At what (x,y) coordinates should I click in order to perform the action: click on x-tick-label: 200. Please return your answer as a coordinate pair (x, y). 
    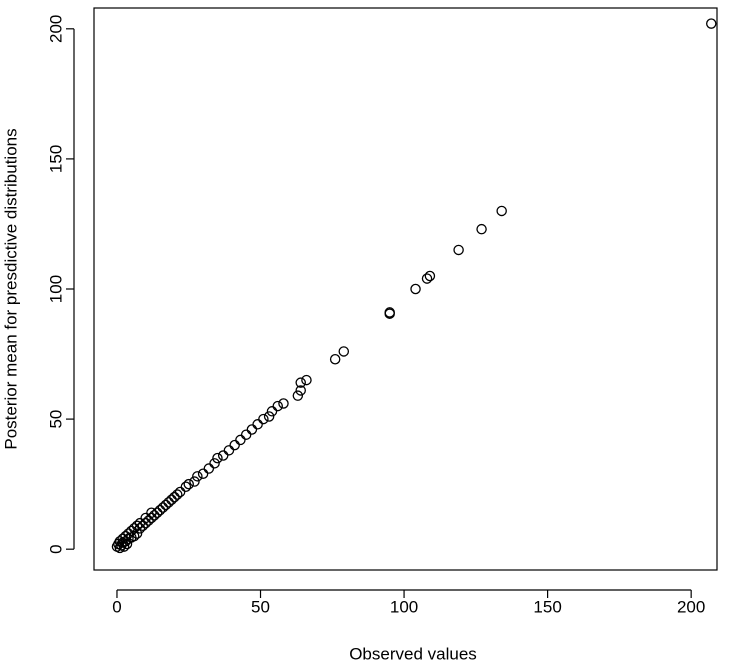
    Looking at the image, I should click on (691, 606).